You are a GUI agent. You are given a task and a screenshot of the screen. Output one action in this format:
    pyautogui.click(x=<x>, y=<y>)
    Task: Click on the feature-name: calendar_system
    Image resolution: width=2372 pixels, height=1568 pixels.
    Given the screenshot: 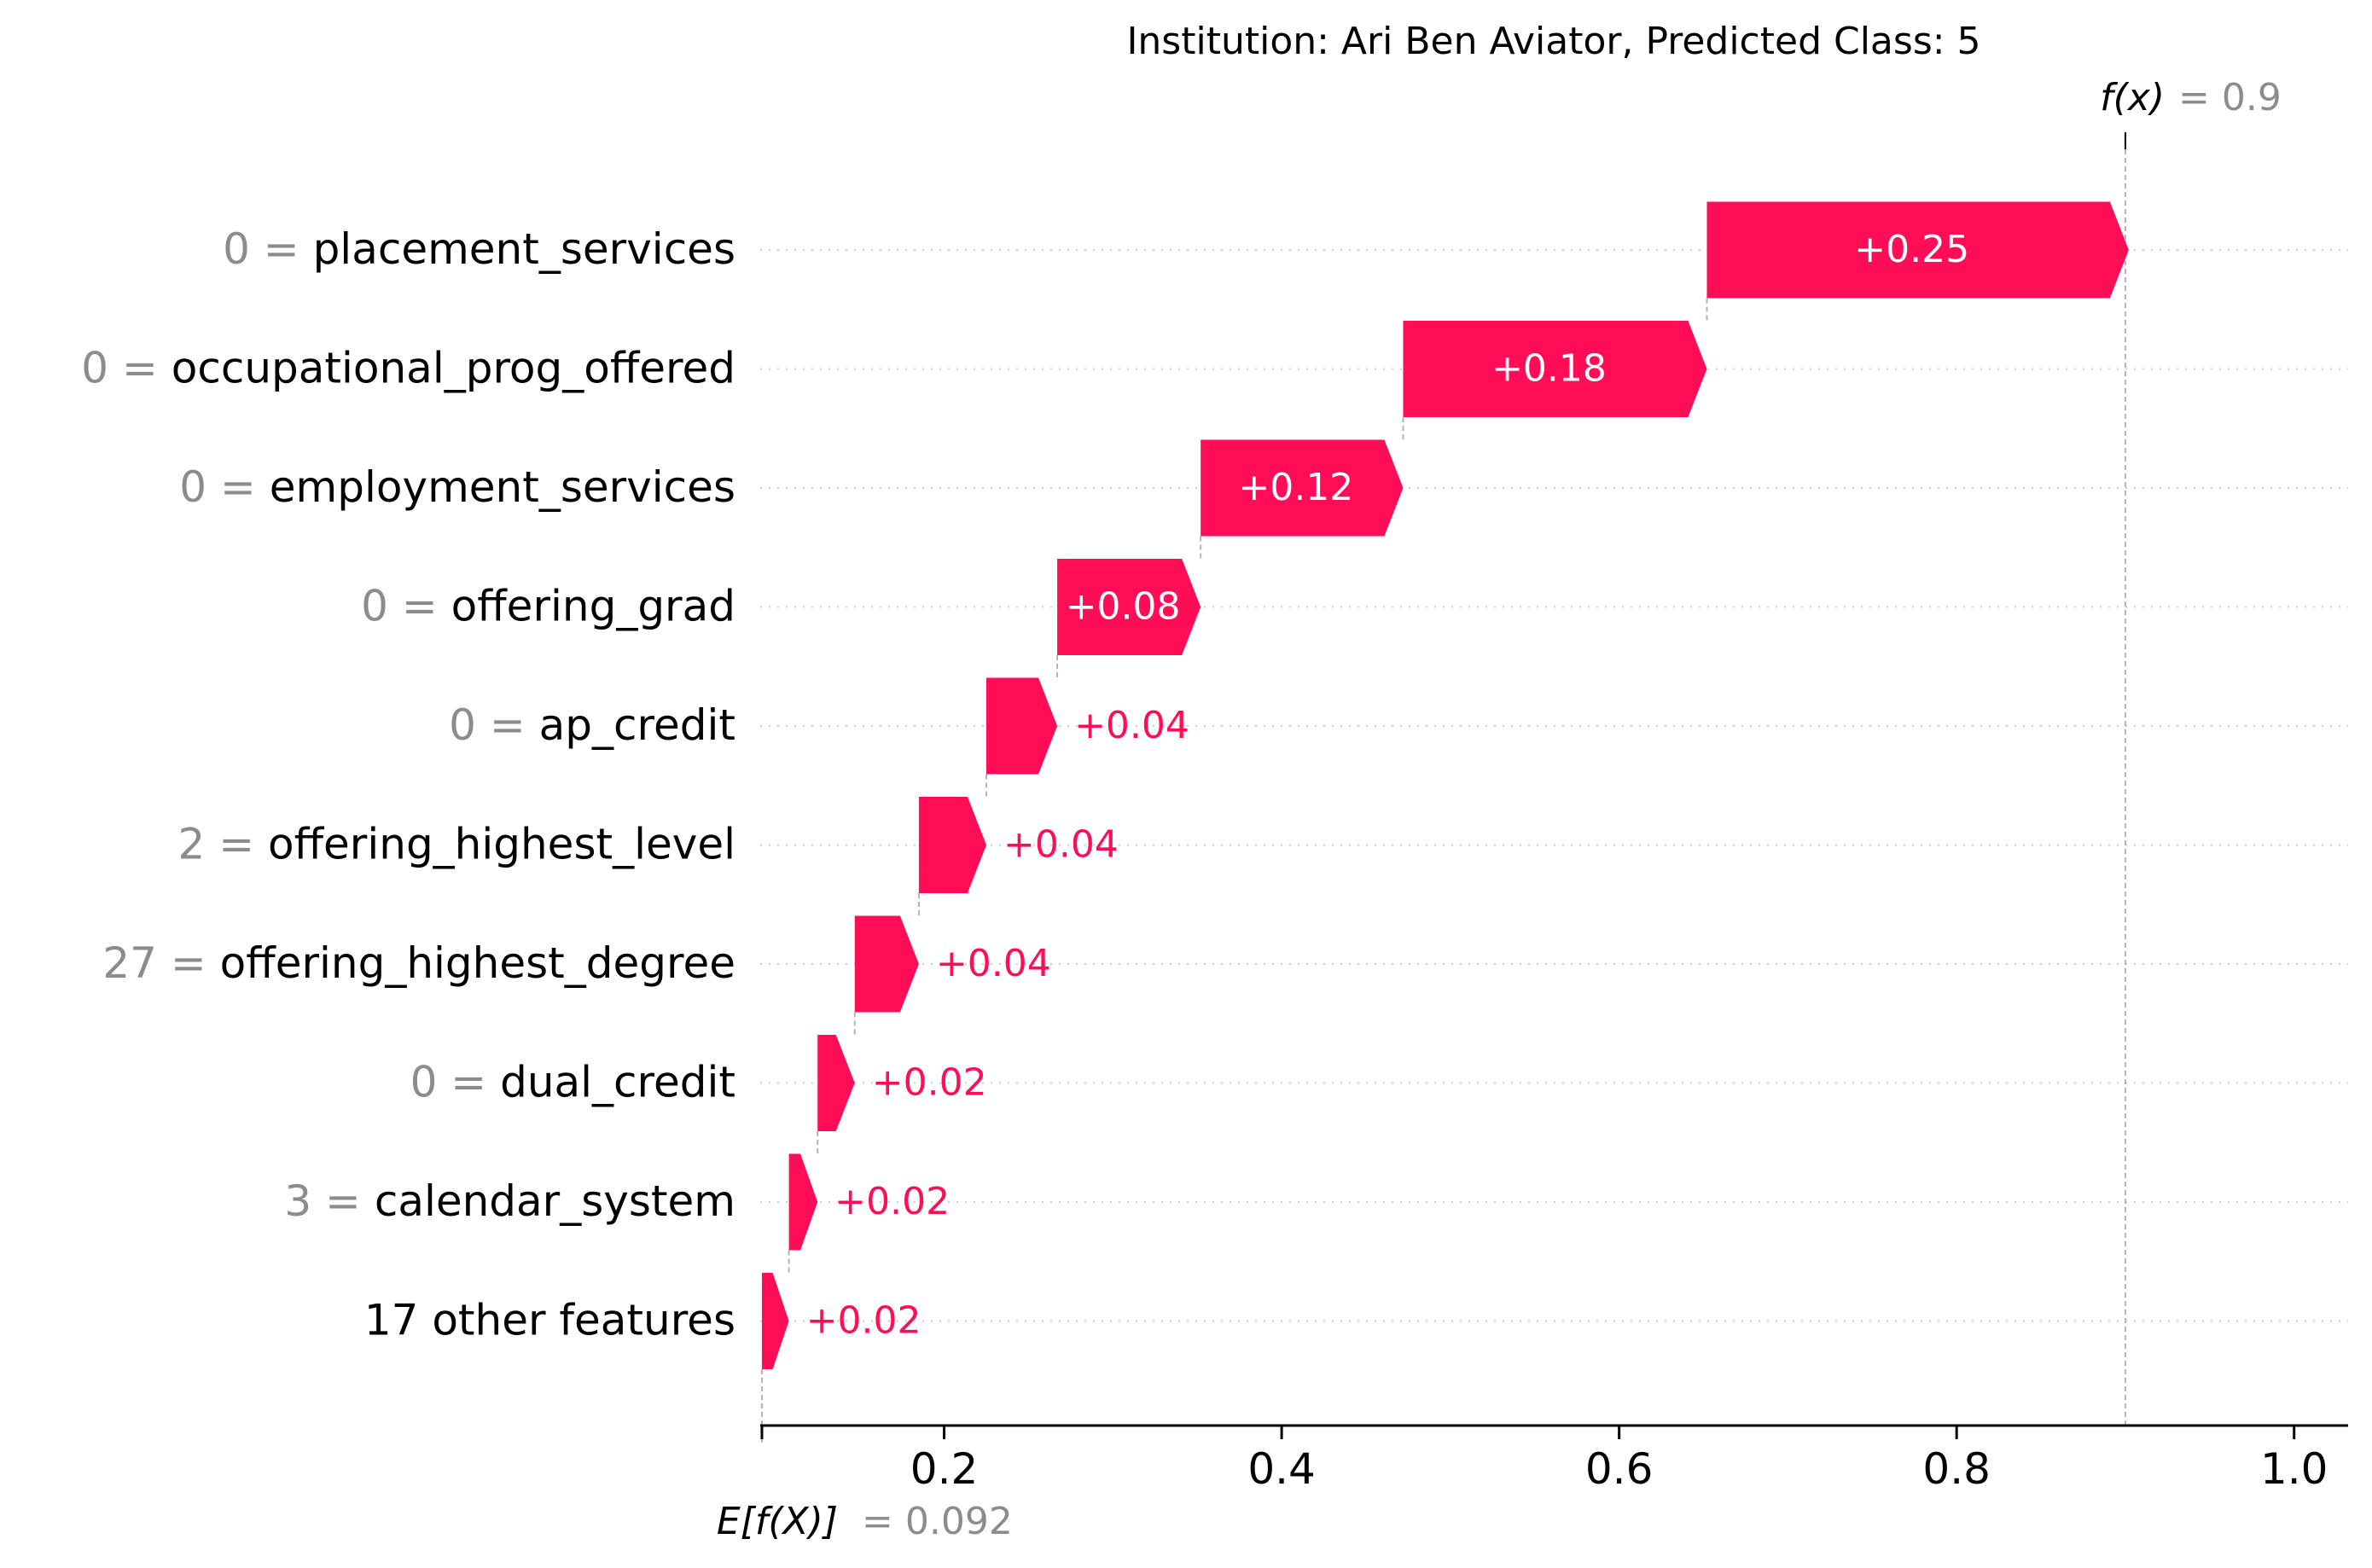 What is the action you would take?
    pyautogui.click(x=555, y=1201)
    